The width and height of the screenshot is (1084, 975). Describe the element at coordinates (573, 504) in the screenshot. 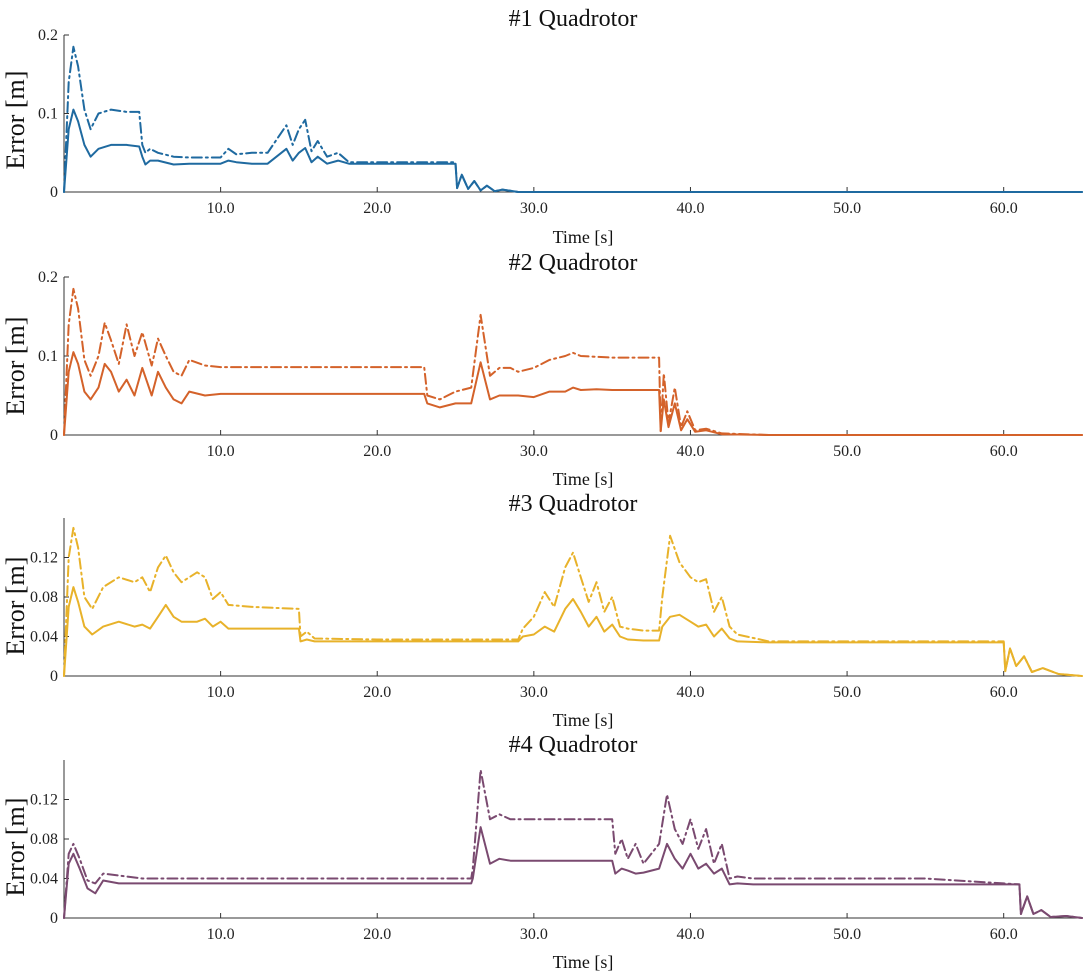

I see `chart-title: #3 Quadrotor` at that location.